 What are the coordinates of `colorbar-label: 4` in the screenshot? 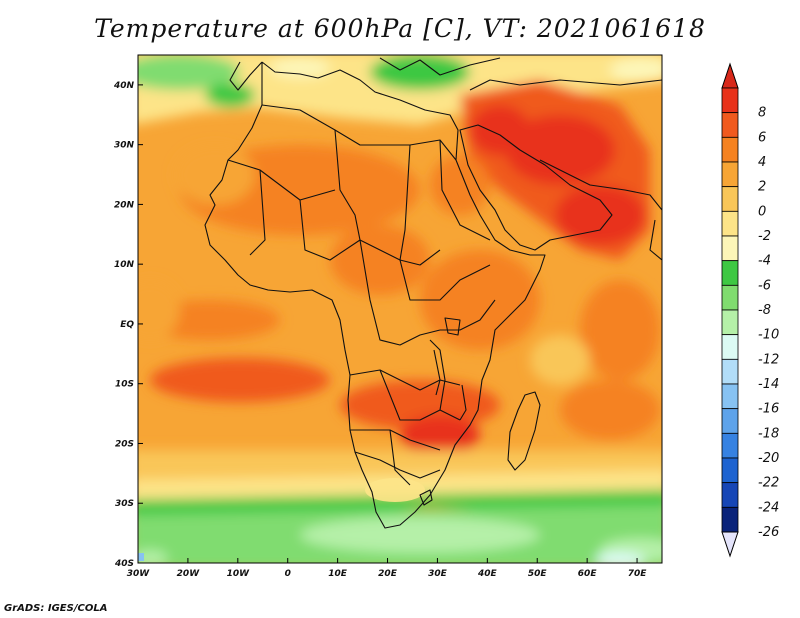 It's located at (762, 162).